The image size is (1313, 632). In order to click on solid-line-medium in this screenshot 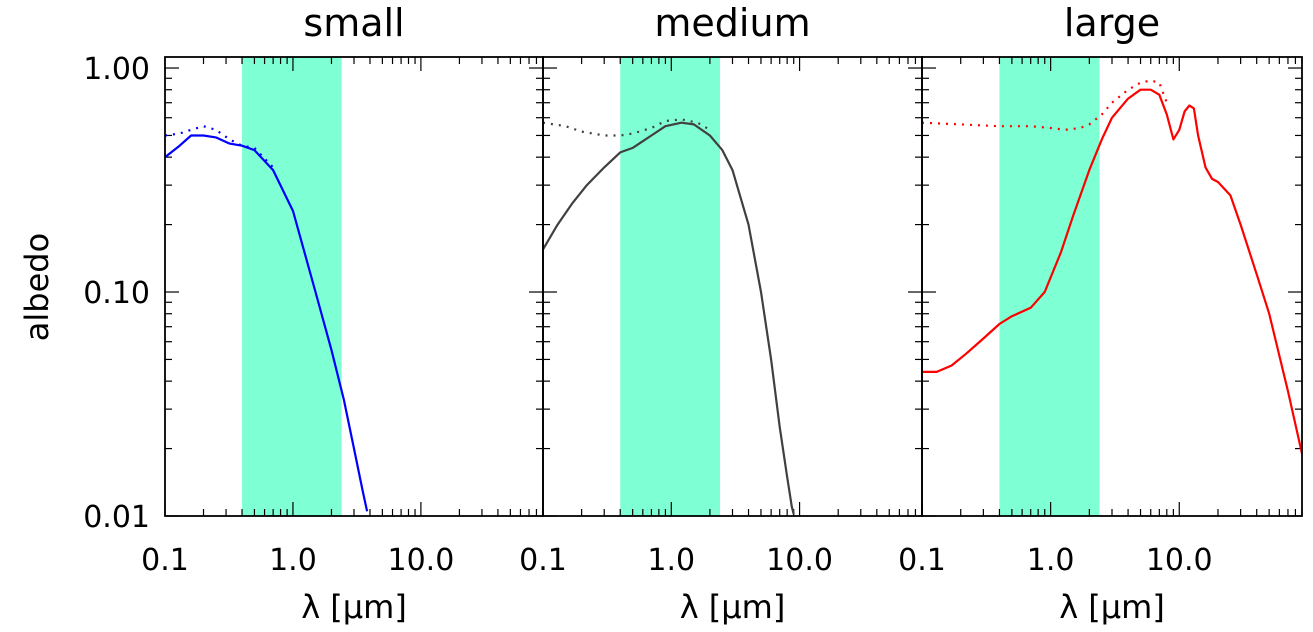, I will do `click(669, 318)`.